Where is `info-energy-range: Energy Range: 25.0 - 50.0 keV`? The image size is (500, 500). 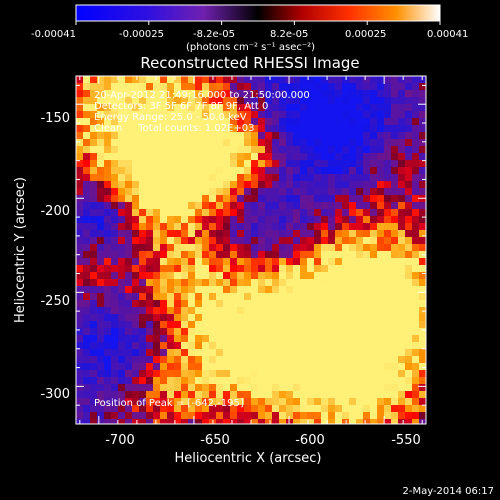 info-energy-range: Energy Range: 25.0 - 50.0 keV is located at coordinates (170, 117).